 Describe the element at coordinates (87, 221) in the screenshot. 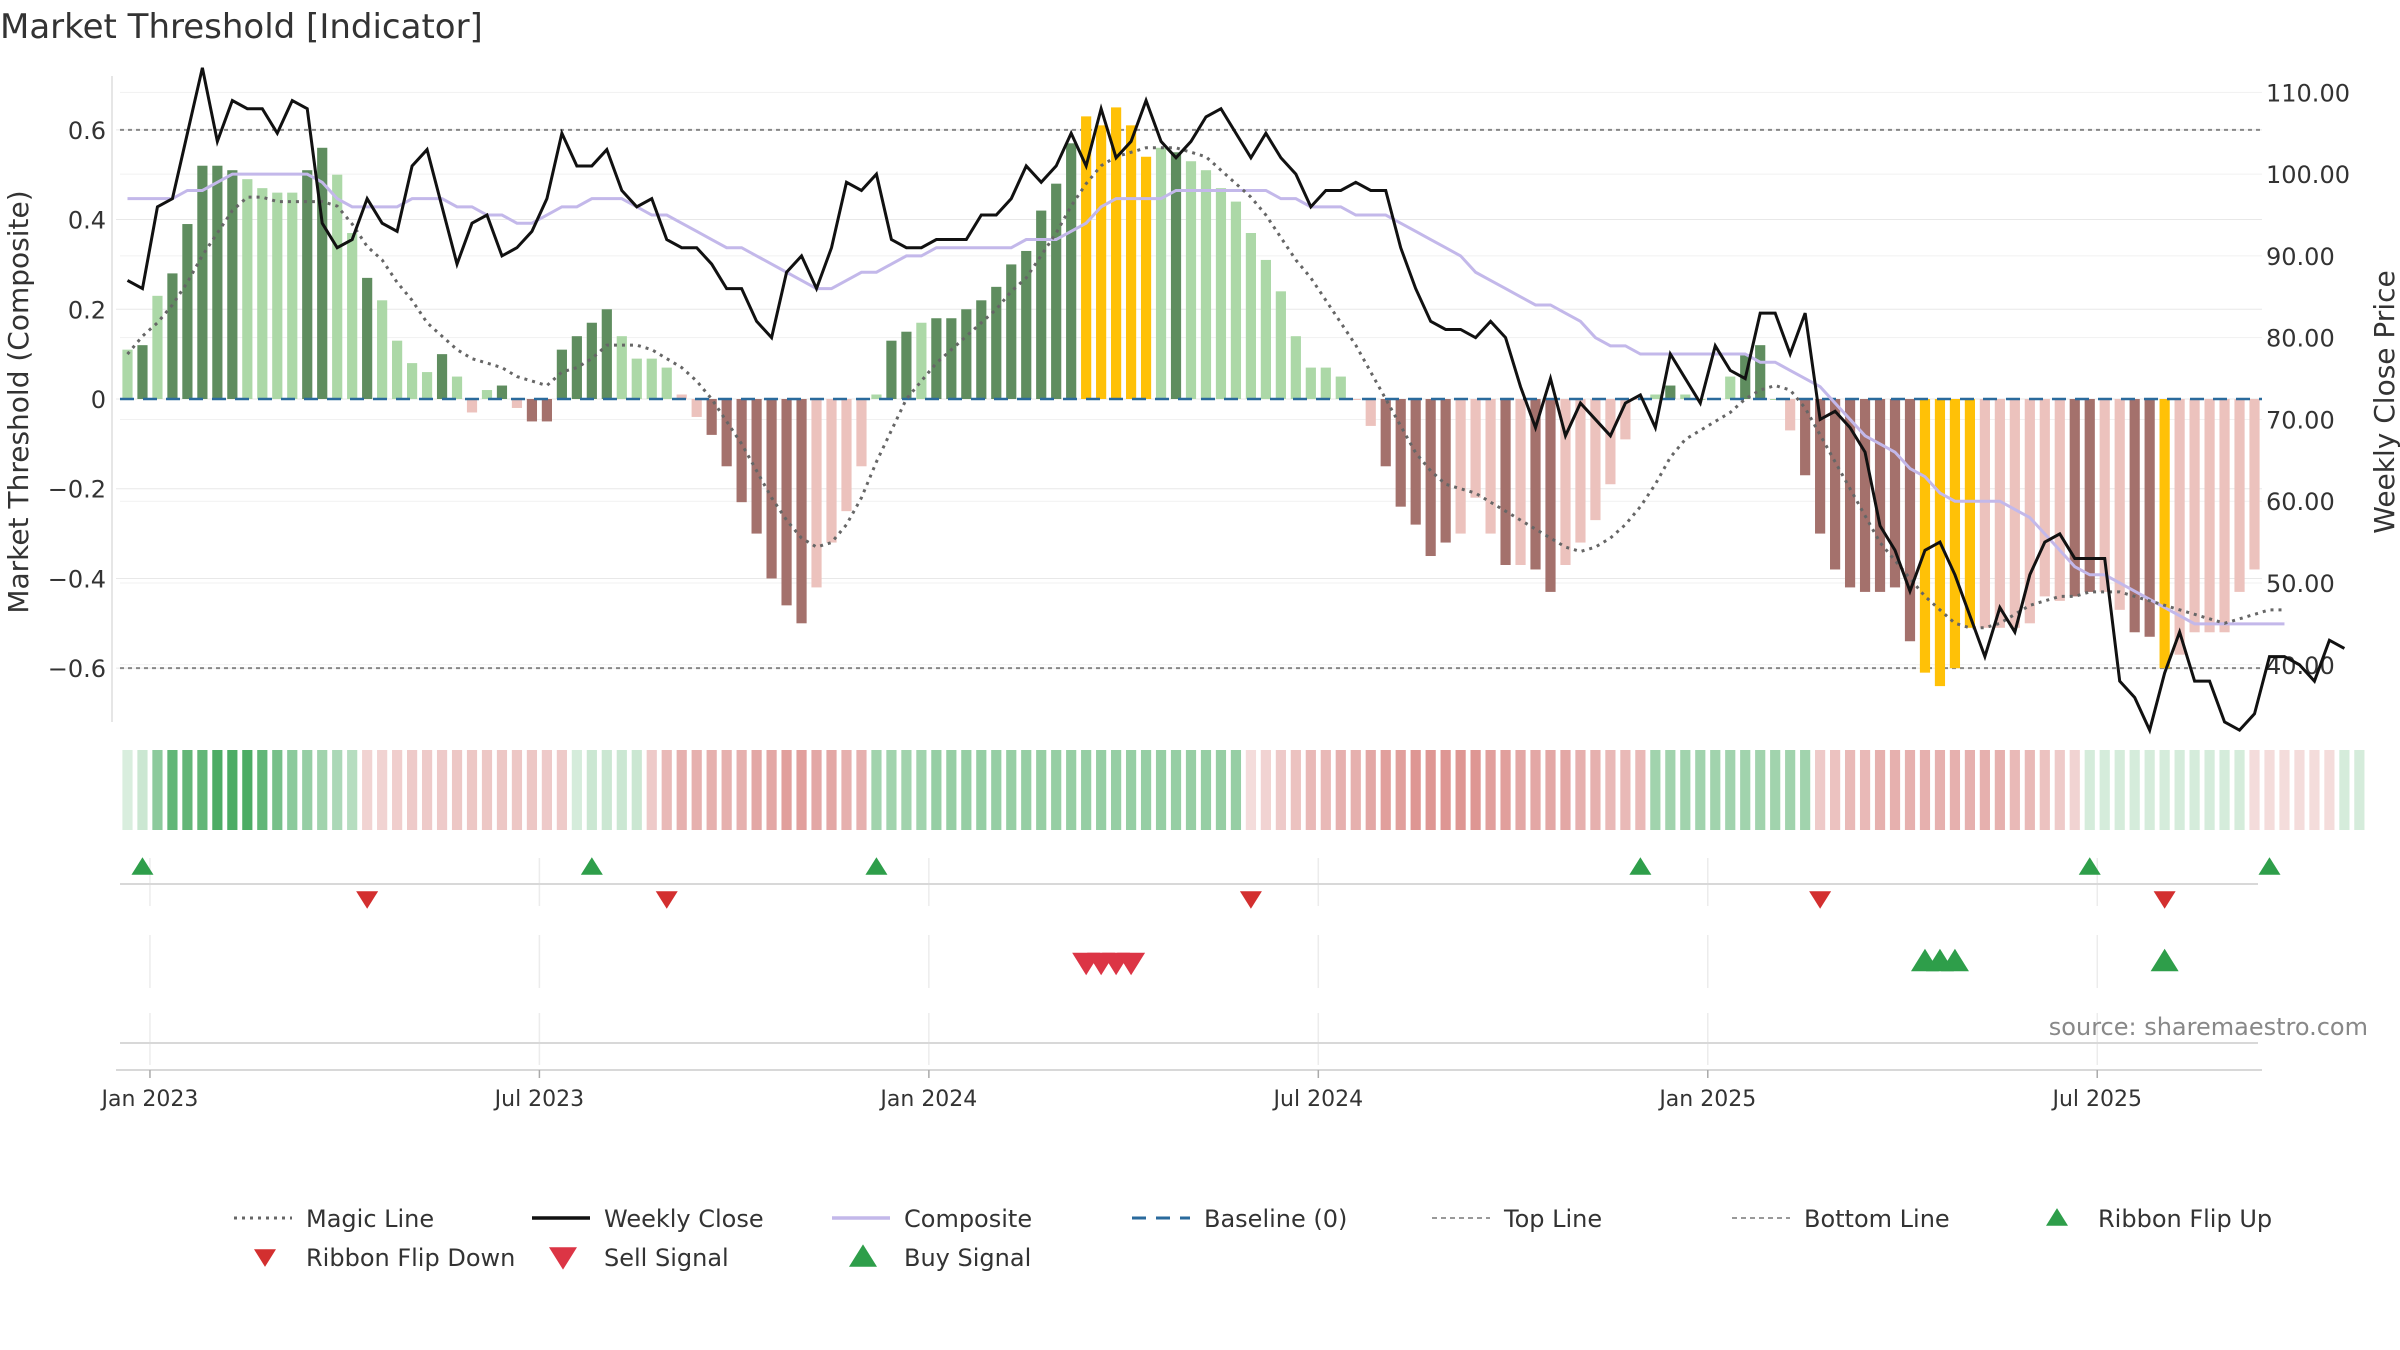

I see `y-tick-left: 0.4` at that location.